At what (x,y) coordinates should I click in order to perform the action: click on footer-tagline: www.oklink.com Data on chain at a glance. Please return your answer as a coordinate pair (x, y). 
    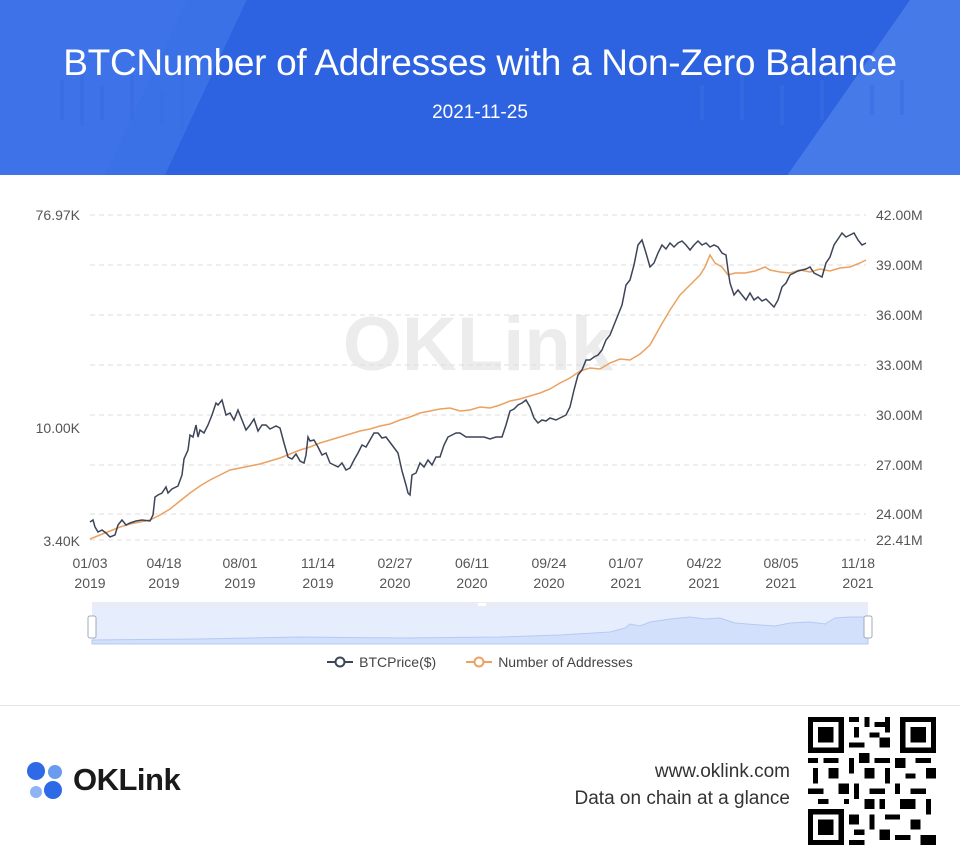
    Looking at the image, I should click on (683, 785).